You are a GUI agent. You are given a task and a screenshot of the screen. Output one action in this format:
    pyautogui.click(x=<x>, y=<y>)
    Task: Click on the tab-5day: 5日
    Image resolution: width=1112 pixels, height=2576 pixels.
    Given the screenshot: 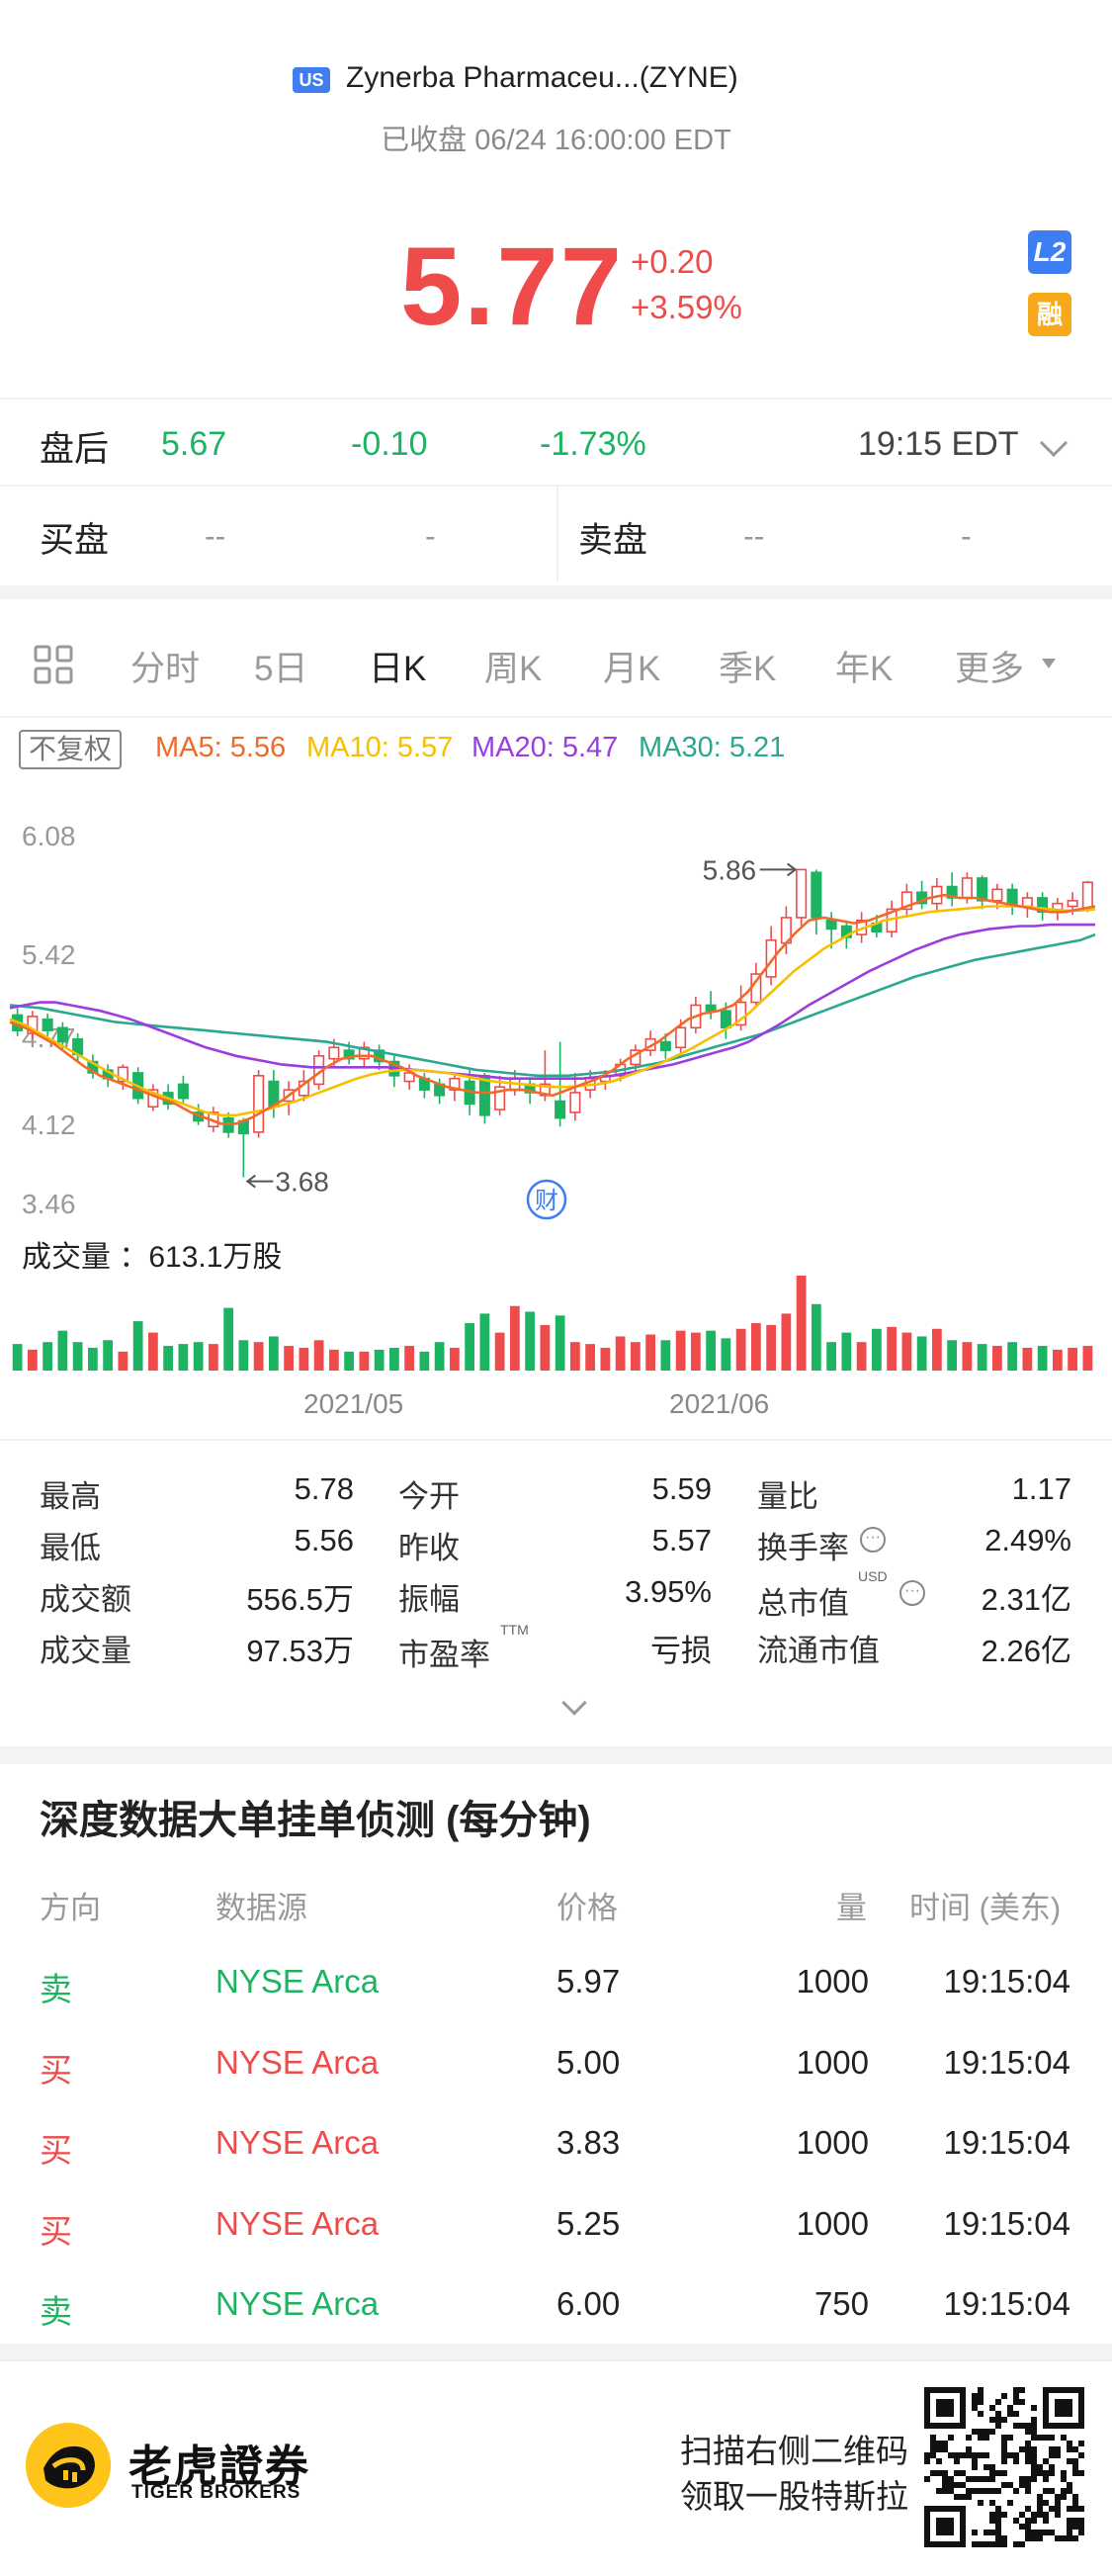 What is the action you would take?
    pyautogui.click(x=281, y=669)
    